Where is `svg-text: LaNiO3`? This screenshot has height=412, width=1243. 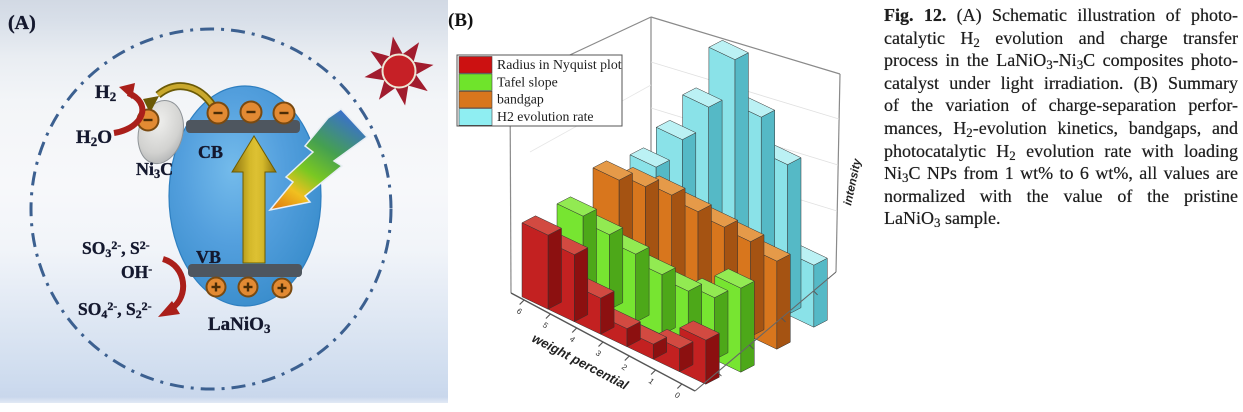
svg-text: LaNiO3 is located at coordinates (239, 325).